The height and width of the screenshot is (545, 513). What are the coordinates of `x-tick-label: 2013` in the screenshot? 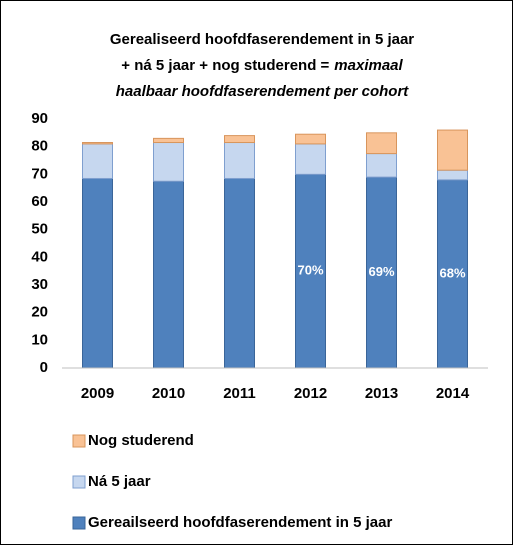 It's located at (381, 393).